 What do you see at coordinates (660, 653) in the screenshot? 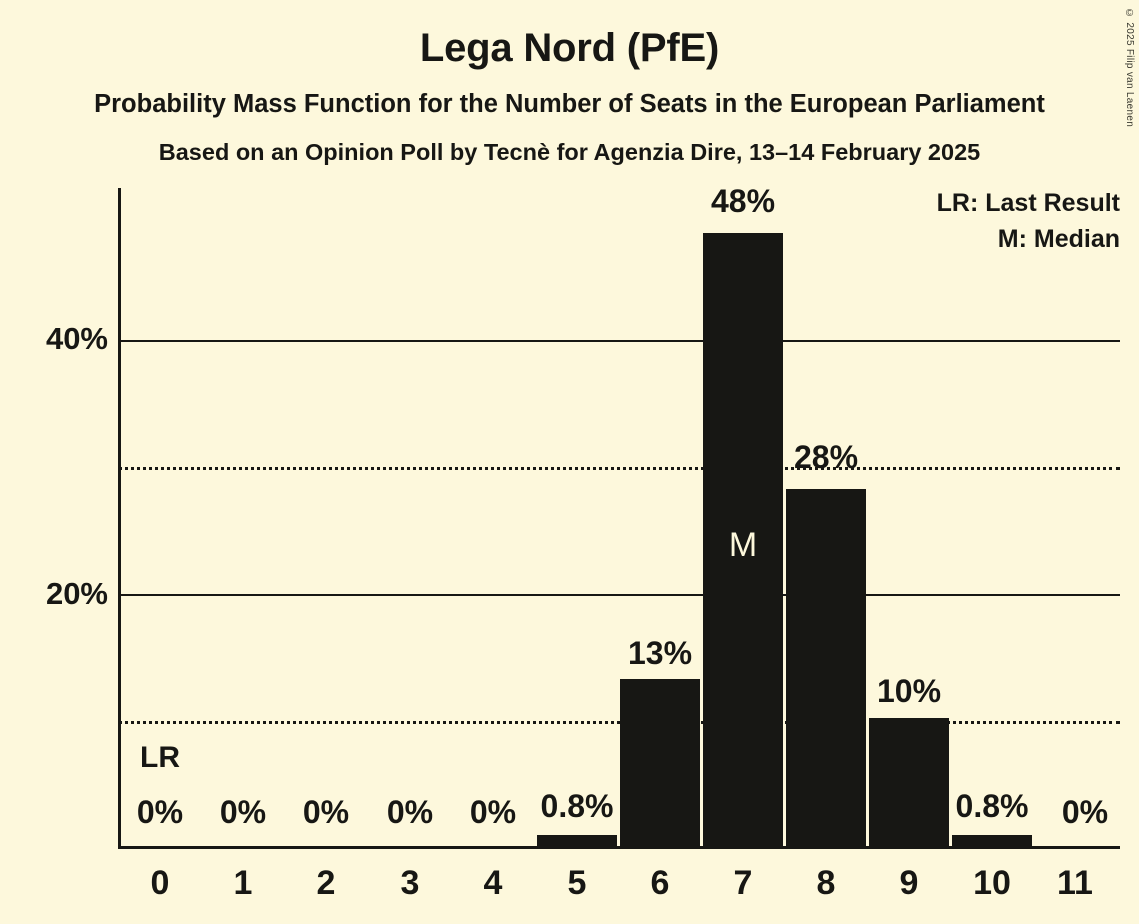
I see `bar-label-6: 13%` at bounding box center [660, 653].